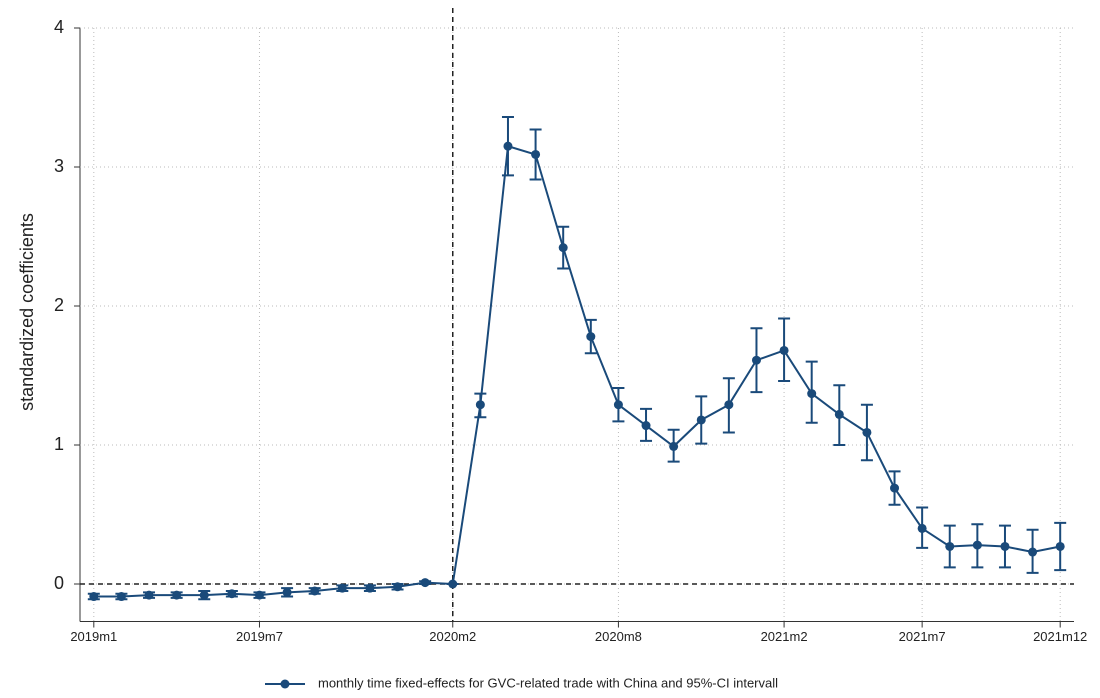  I want to click on x-tick-label: 2019m1, so click(93, 636).